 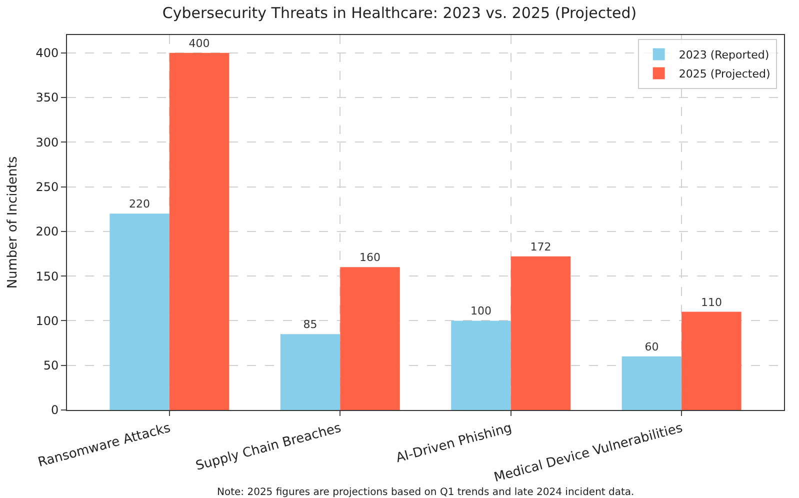 What do you see at coordinates (47, 53) in the screenshot?
I see `y-tick-label: 400` at bounding box center [47, 53].